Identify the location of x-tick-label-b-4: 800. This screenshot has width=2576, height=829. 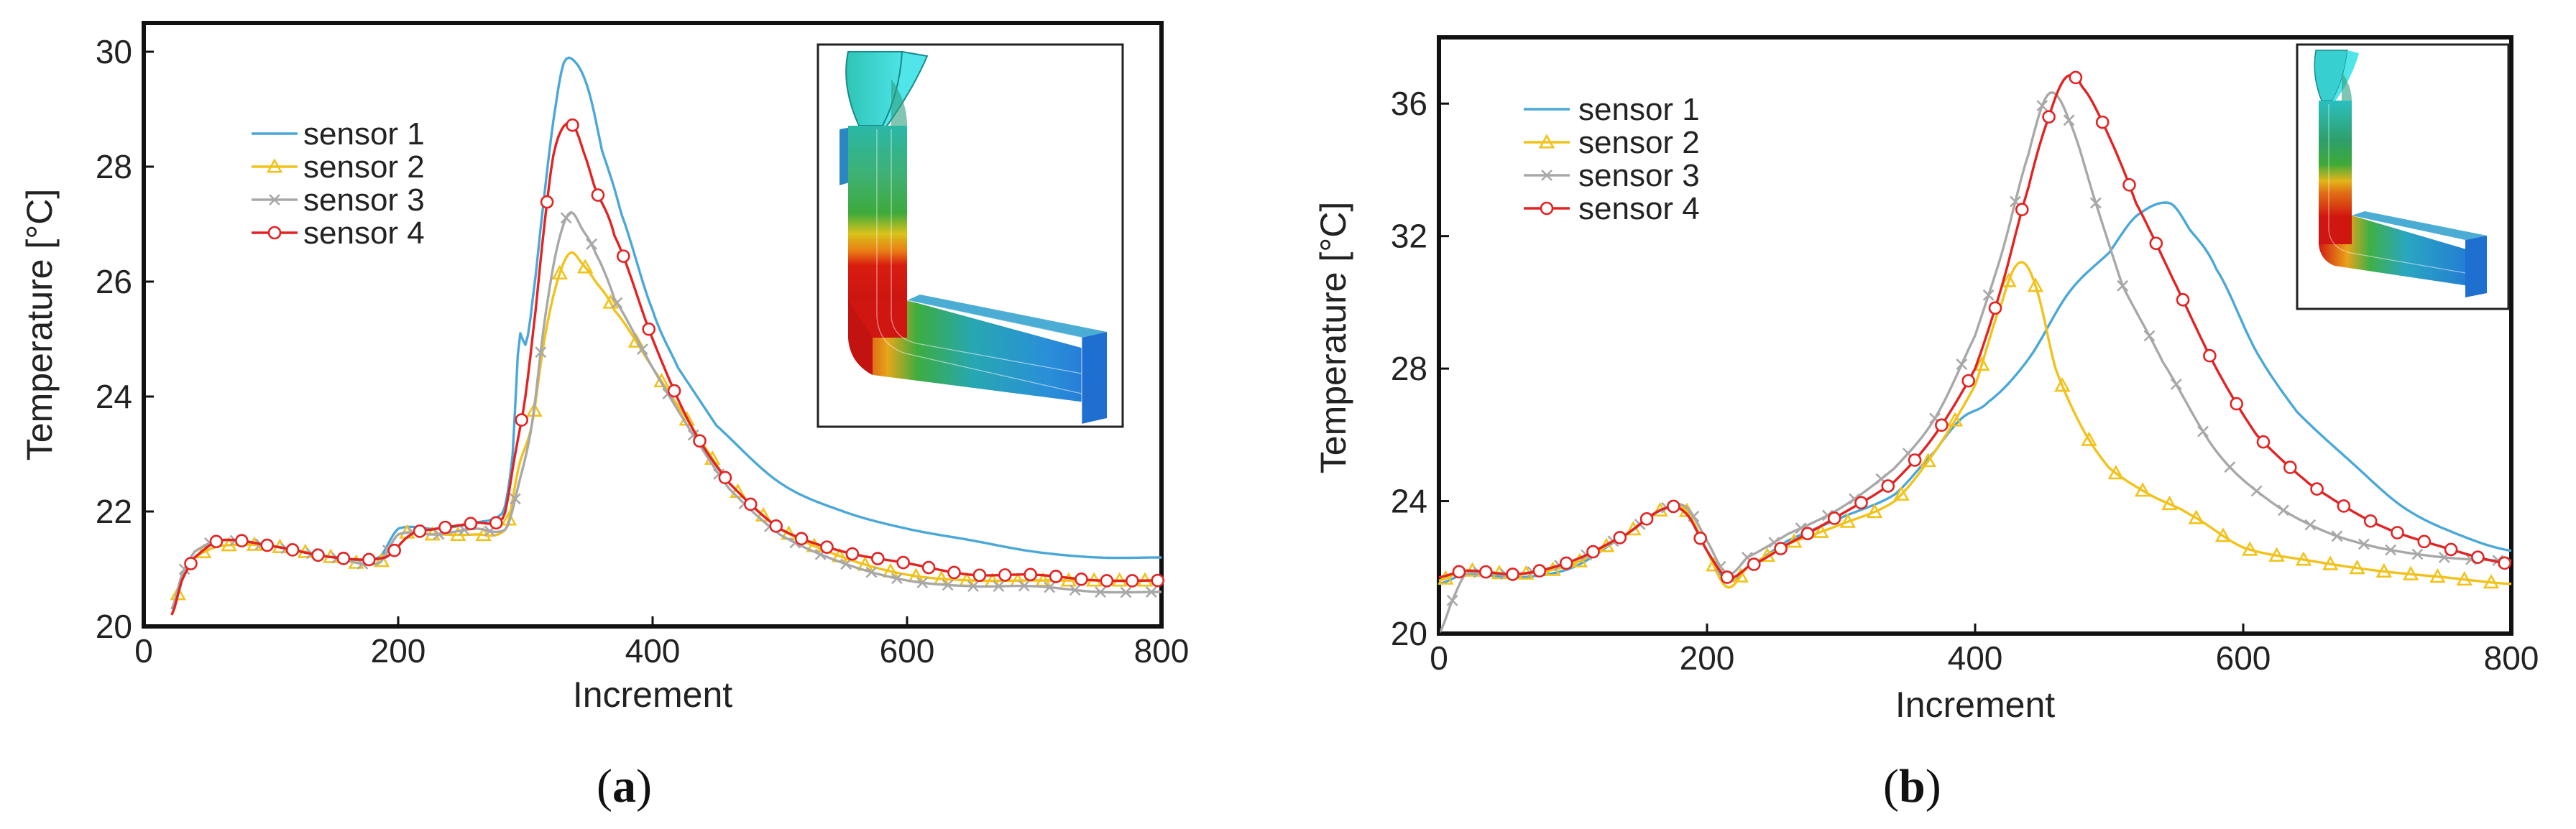
(2511, 658).